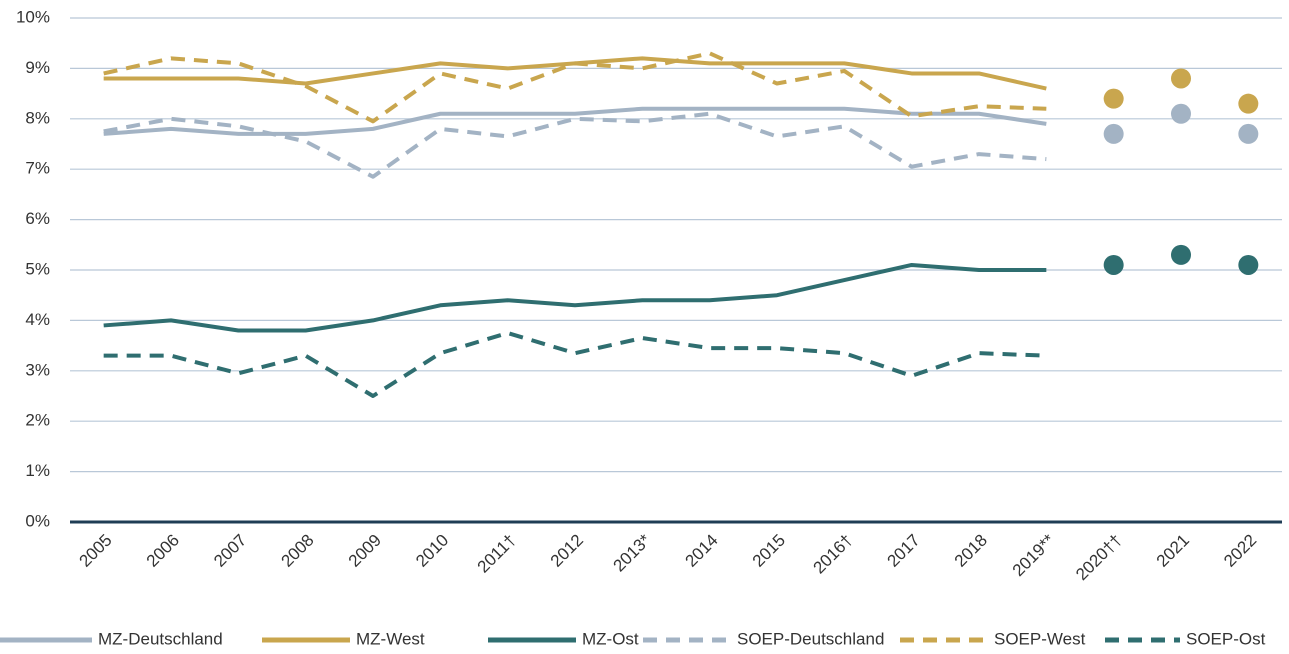  What do you see at coordinates (37, 117) in the screenshot?
I see `y-tick-label: 8%` at bounding box center [37, 117].